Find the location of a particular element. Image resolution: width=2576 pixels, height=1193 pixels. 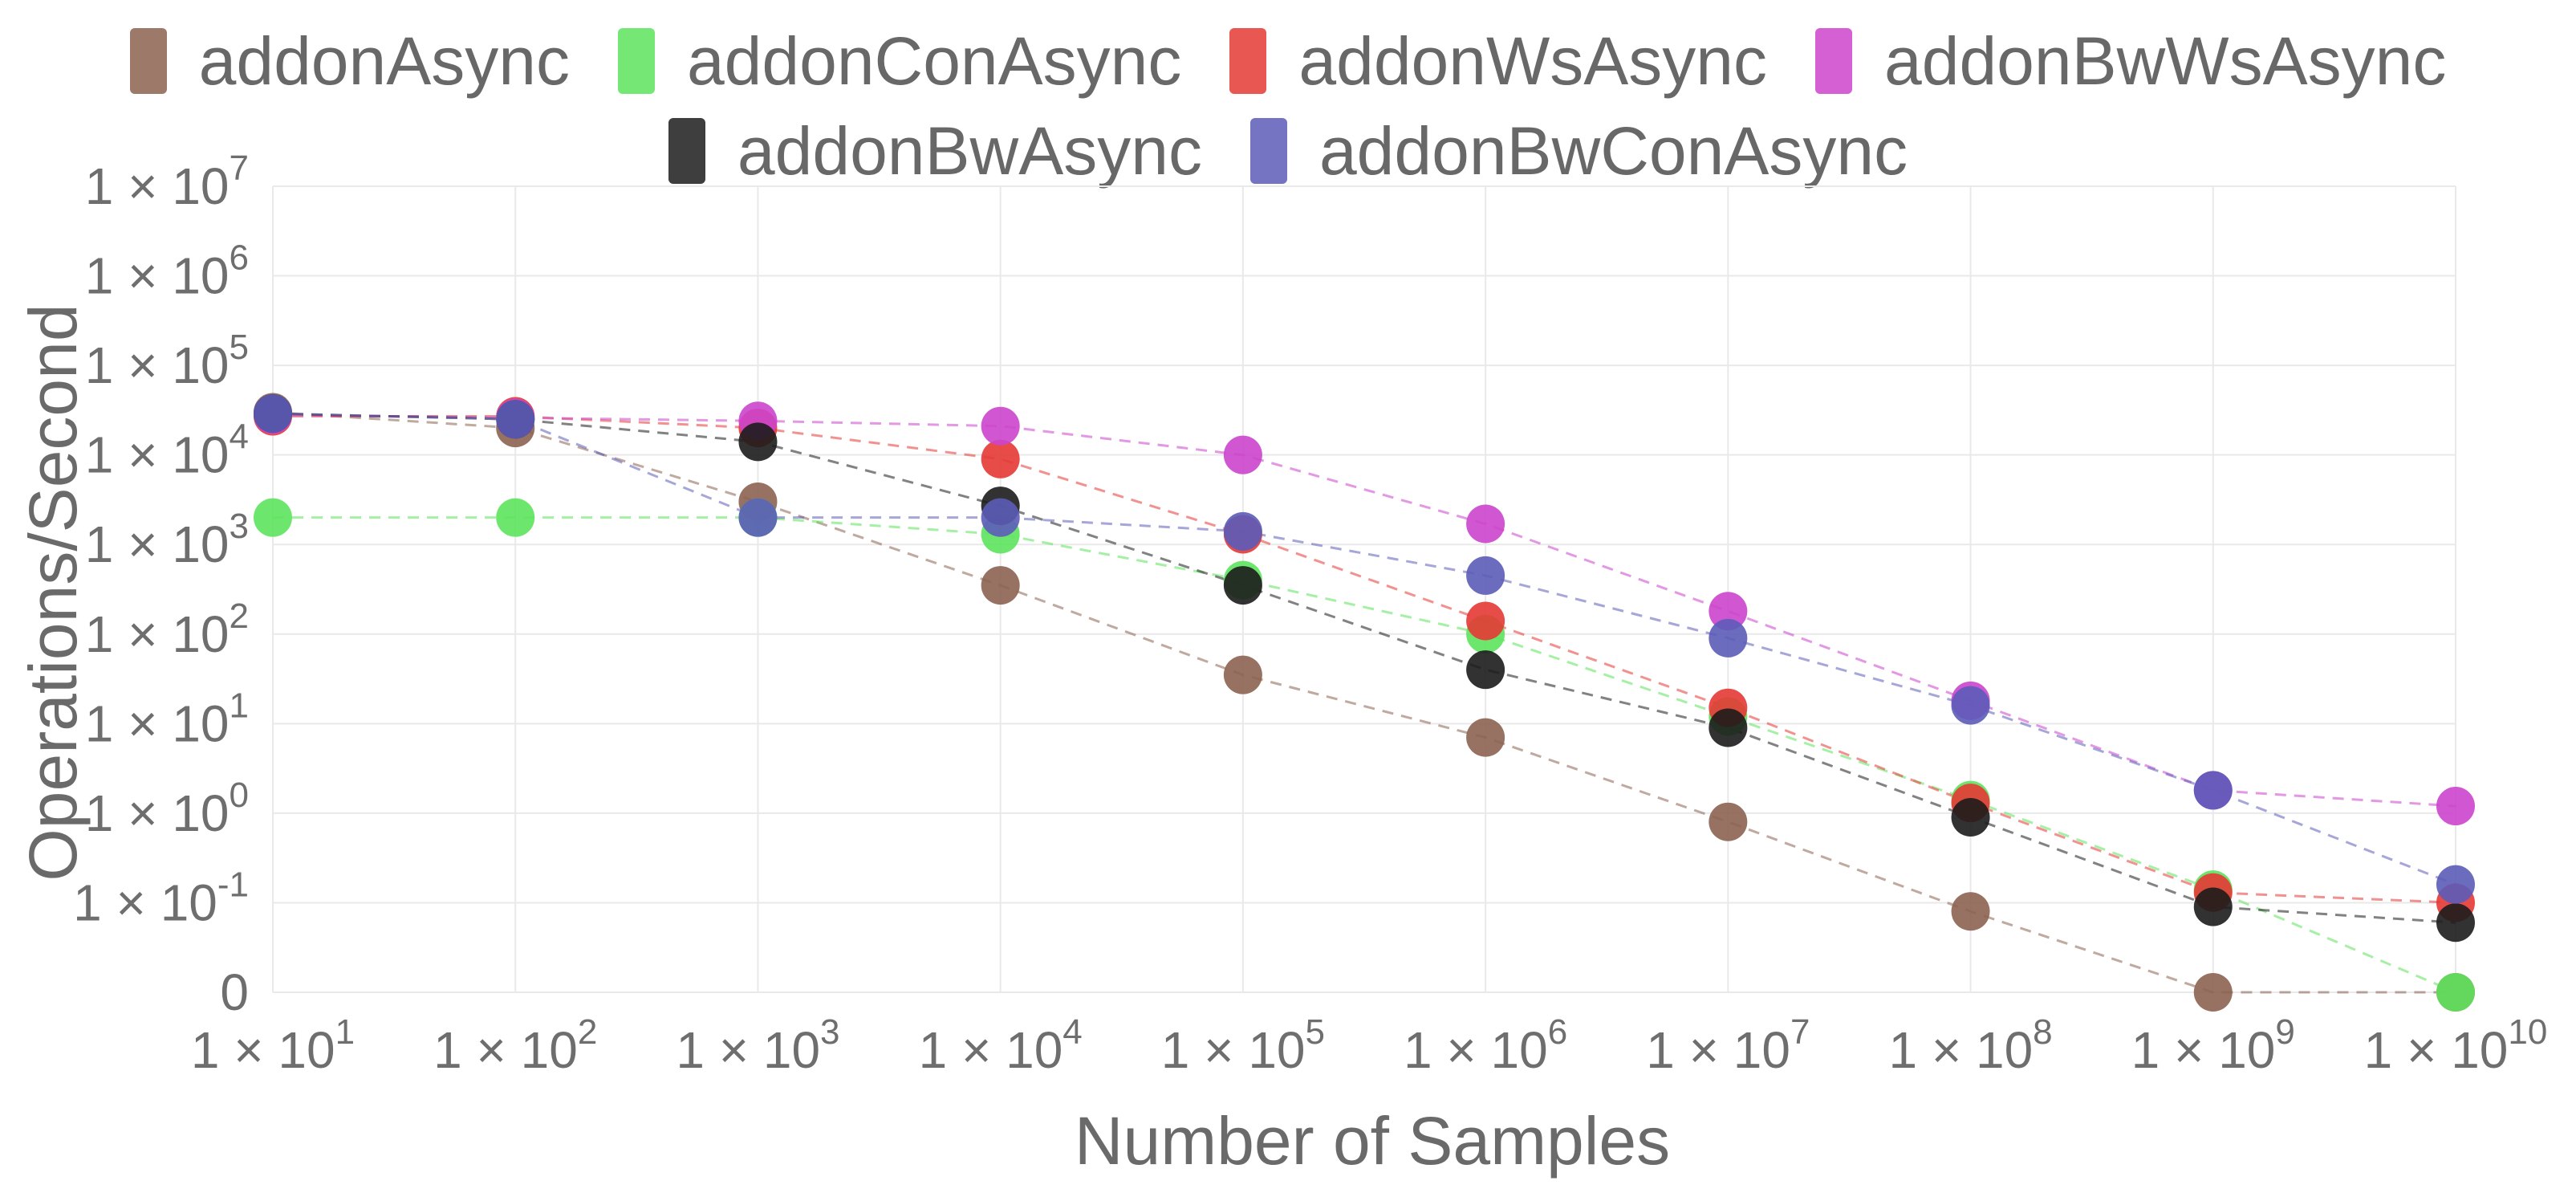

x-tick-label: 1 × 10¹⁰ is located at coordinates (2456, 1045).